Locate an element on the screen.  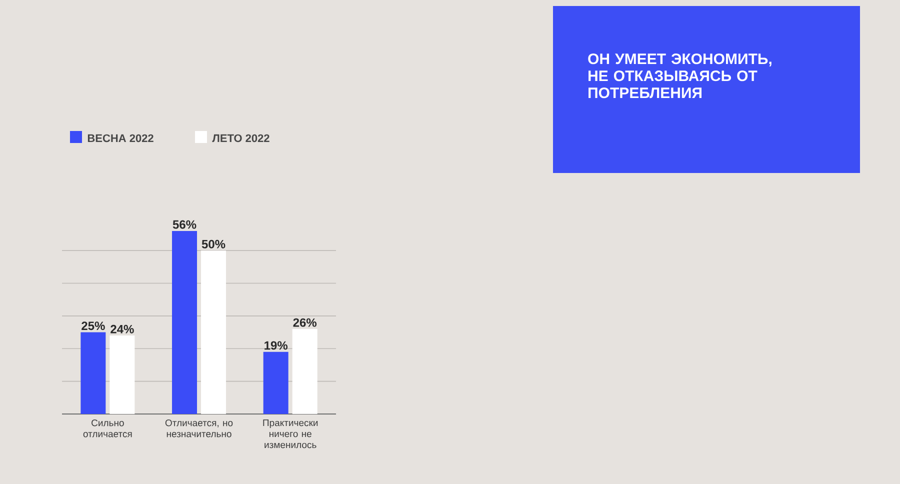
data-label: 56% is located at coordinates (184, 224).